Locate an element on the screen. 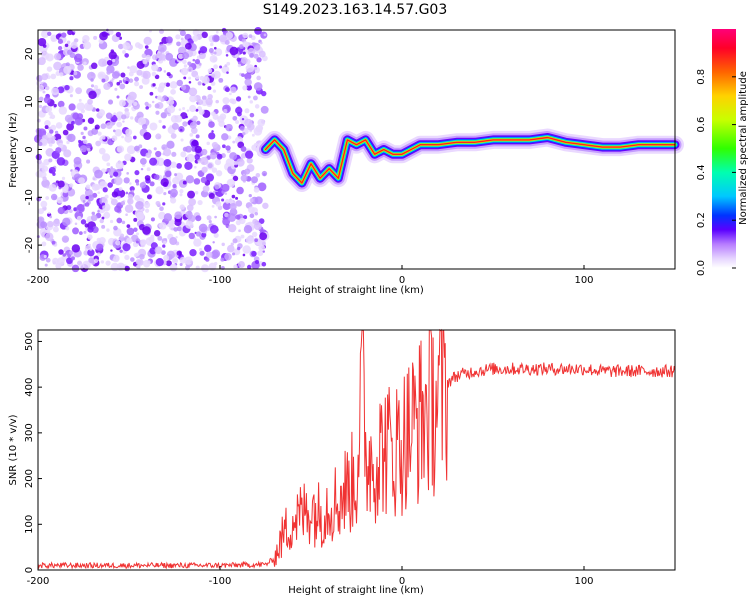  colorbar-tick-label: 0.0 is located at coordinates (701, 268).